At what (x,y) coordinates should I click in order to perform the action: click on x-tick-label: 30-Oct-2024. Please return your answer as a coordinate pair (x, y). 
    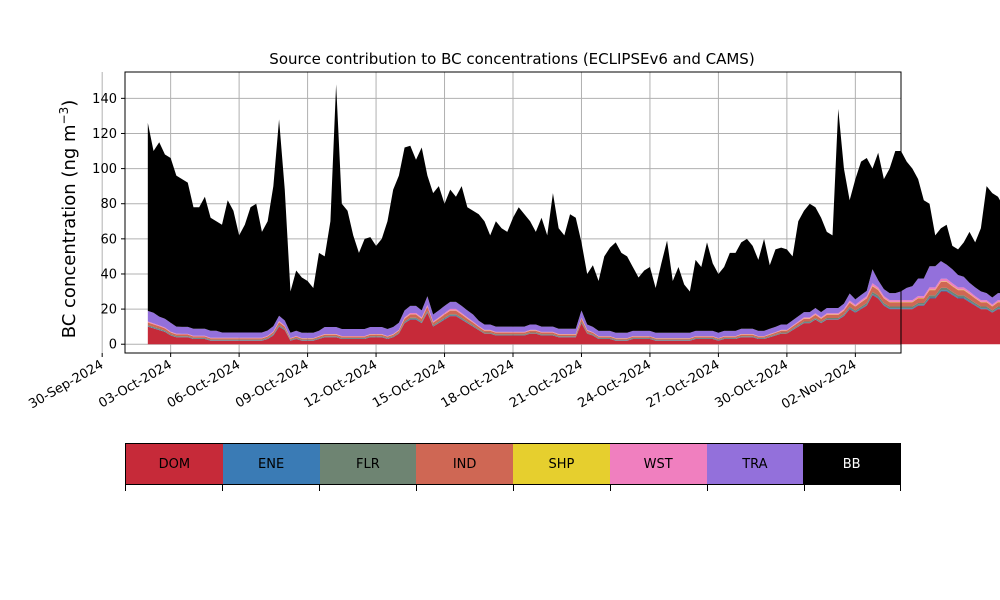
    Looking at the image, I should click on (751, 384).